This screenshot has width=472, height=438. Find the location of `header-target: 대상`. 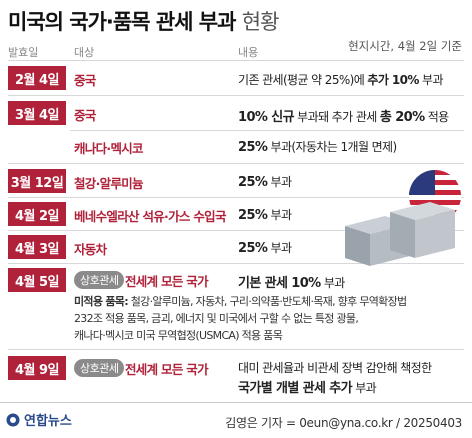

header-target: 대상 is located at coordinates (84, 52).